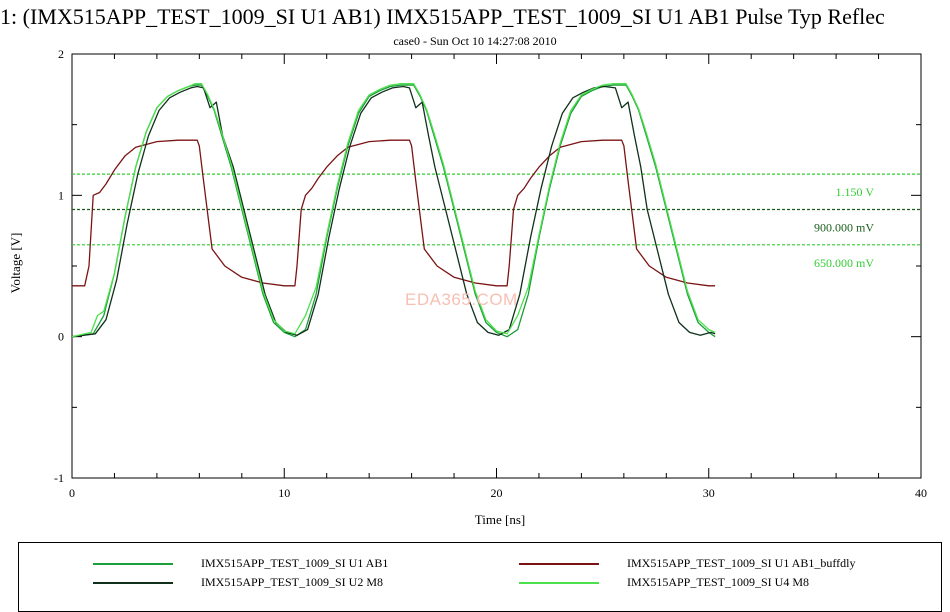 Image resolution: width=950 pixels, height=612 pixels. What do you see at coordinates (295, 563) in the screenshot?
I see `legend-label: IMX515APP_TEST_1009_SI U1 AB1` at bounding box center [295, 563].